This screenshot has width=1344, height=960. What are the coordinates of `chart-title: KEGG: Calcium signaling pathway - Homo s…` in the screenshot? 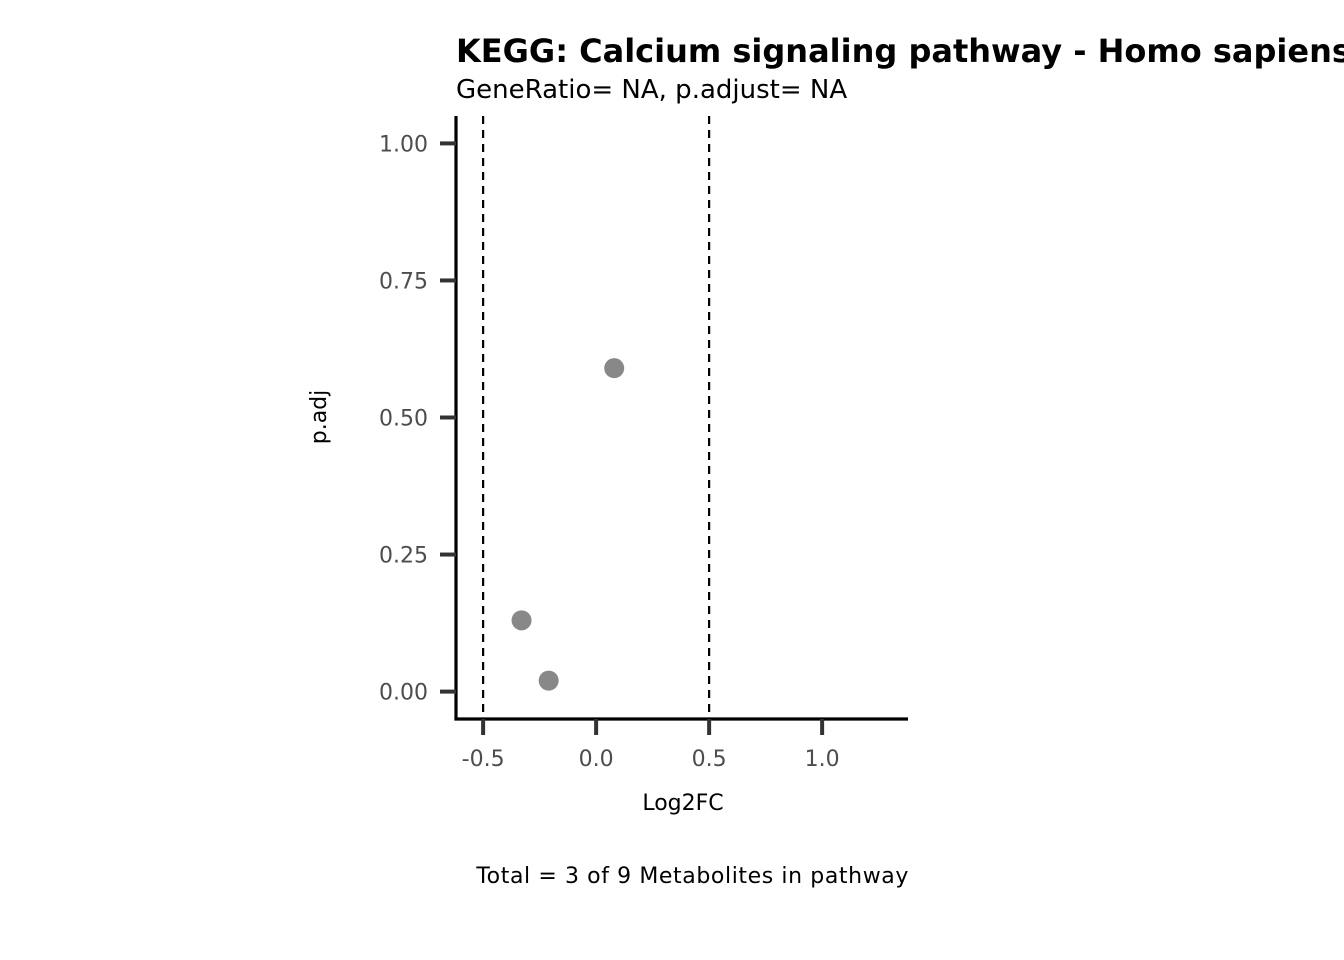 It's located at (900, 51).